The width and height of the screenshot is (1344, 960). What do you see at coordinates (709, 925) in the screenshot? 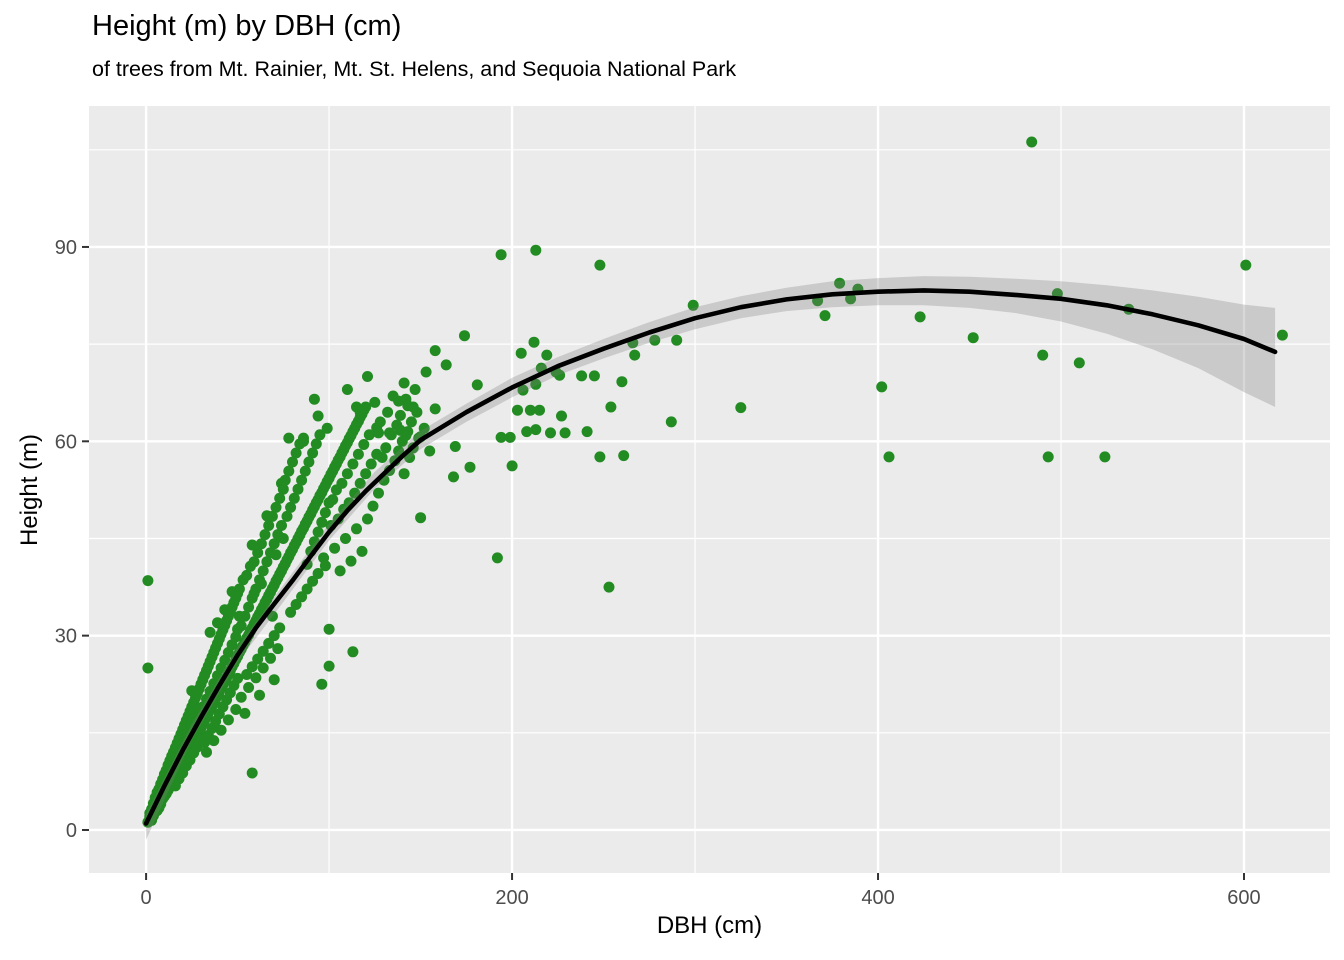
I see `x-axis-title: DBH (cm)` at bounding box center [709, 925].